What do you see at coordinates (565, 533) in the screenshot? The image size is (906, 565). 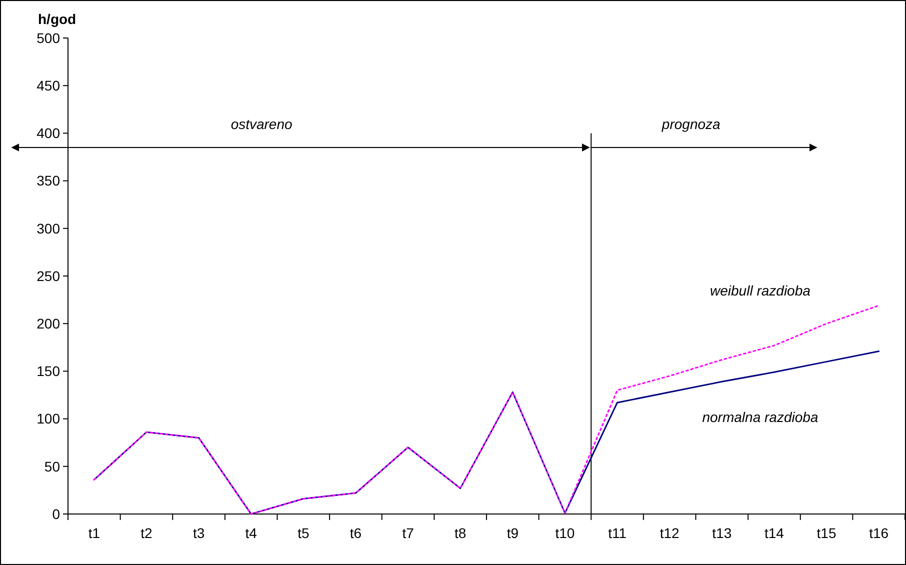 I see `x-tick-label: t10` at bounding box center [565, 533].